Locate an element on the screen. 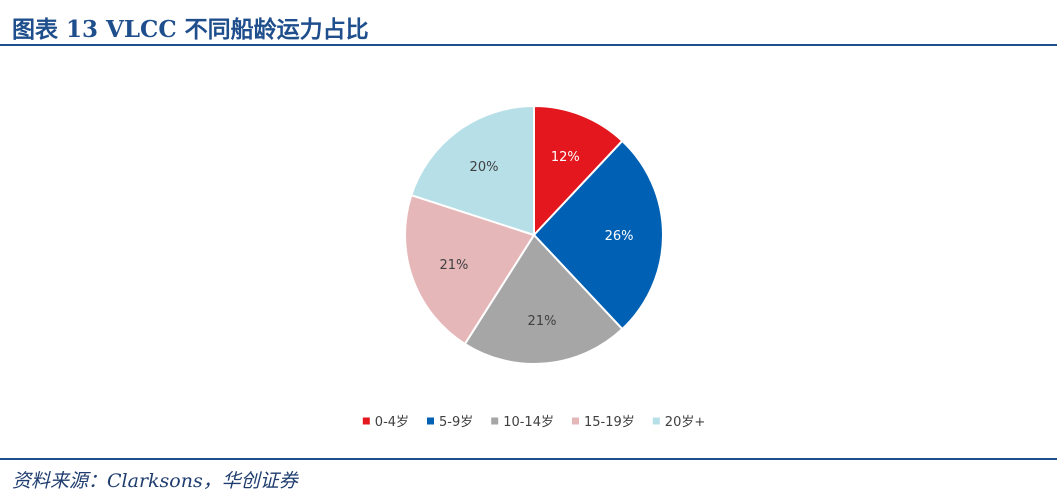 The image size is (1062, 495). pie-data-label-5: 20% is located at coordinates (484, 167).